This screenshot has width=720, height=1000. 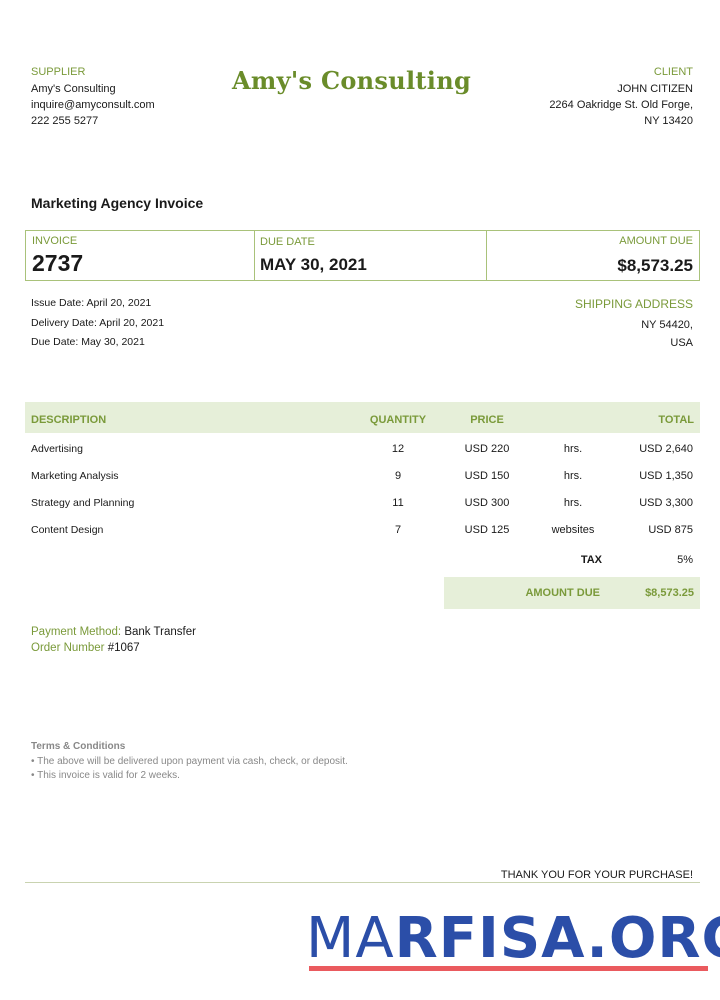 What do you see at coordinates (669, 593) in the screenshot?
I see `amount-due-total-value: $8,573.25` at bounding box center [669, 593].